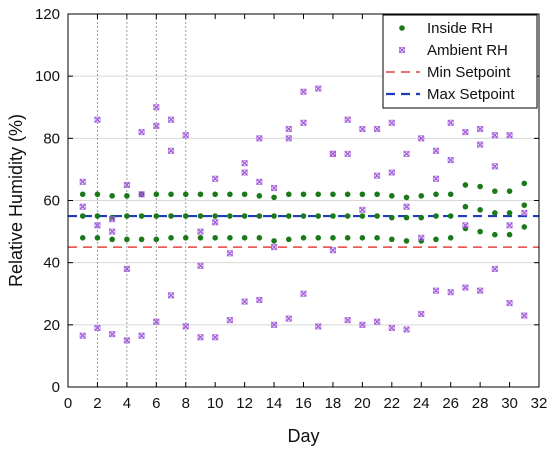 The image size is (550, 456). I want to click on legend-box, so click(460, 61).